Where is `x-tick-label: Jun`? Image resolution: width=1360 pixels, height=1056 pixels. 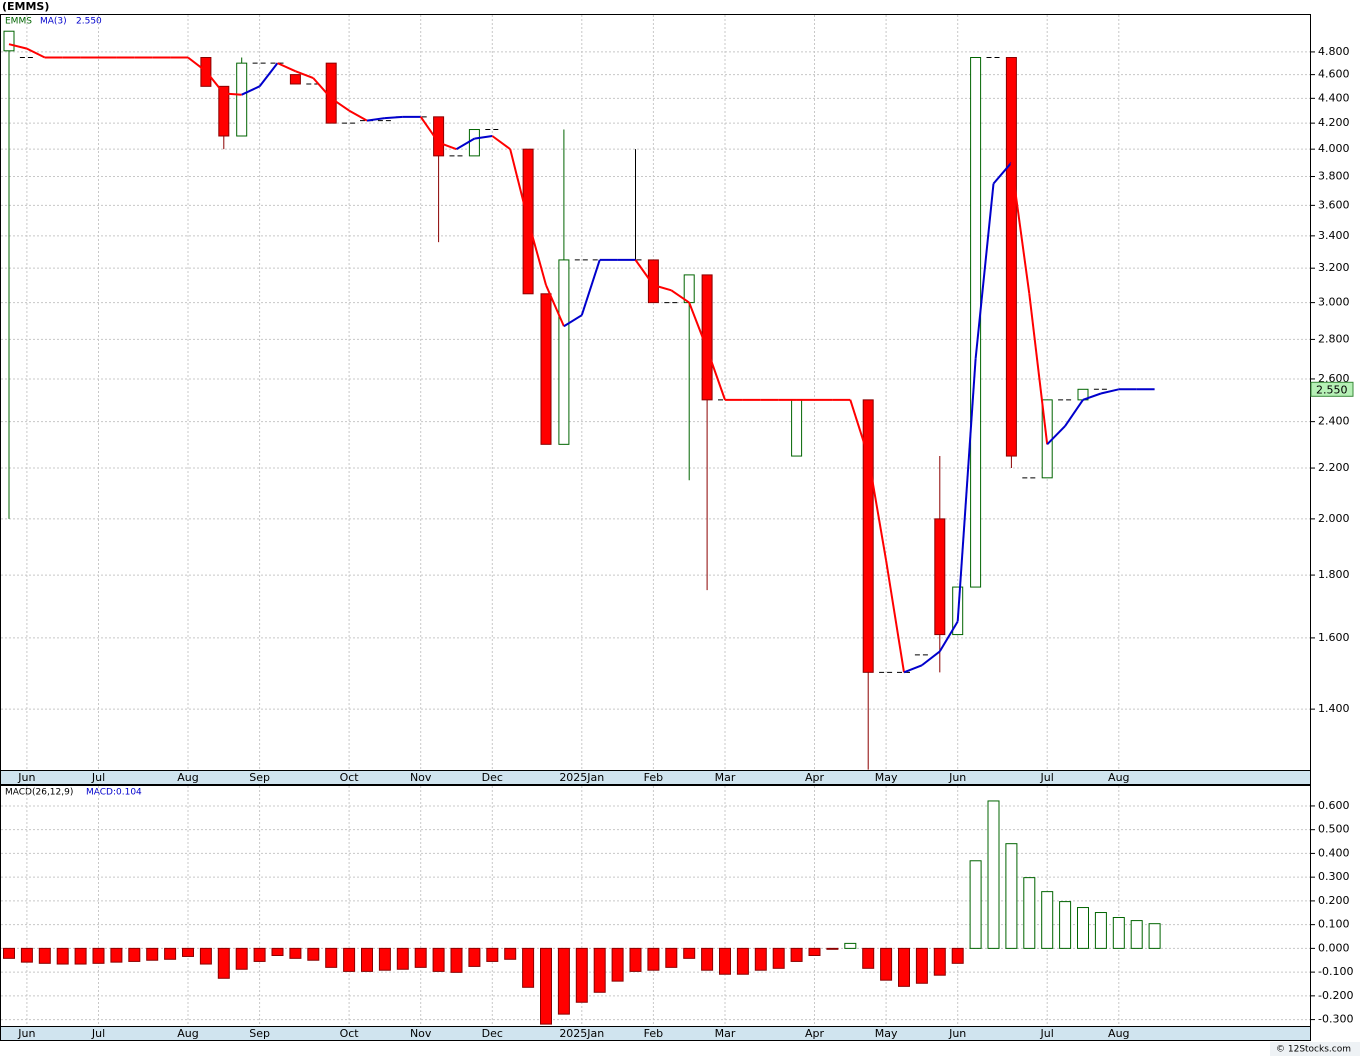 x-tick-label: Jun is located at coordinates (26, 777).